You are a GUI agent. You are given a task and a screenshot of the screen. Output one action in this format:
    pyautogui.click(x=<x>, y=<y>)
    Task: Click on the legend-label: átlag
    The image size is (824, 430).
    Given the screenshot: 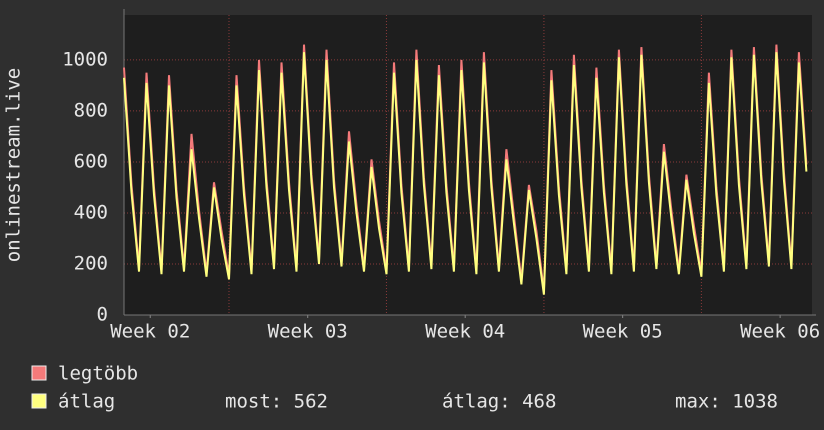 What is the action you would take?
    pyautogui.click(x=86, y=402)
    